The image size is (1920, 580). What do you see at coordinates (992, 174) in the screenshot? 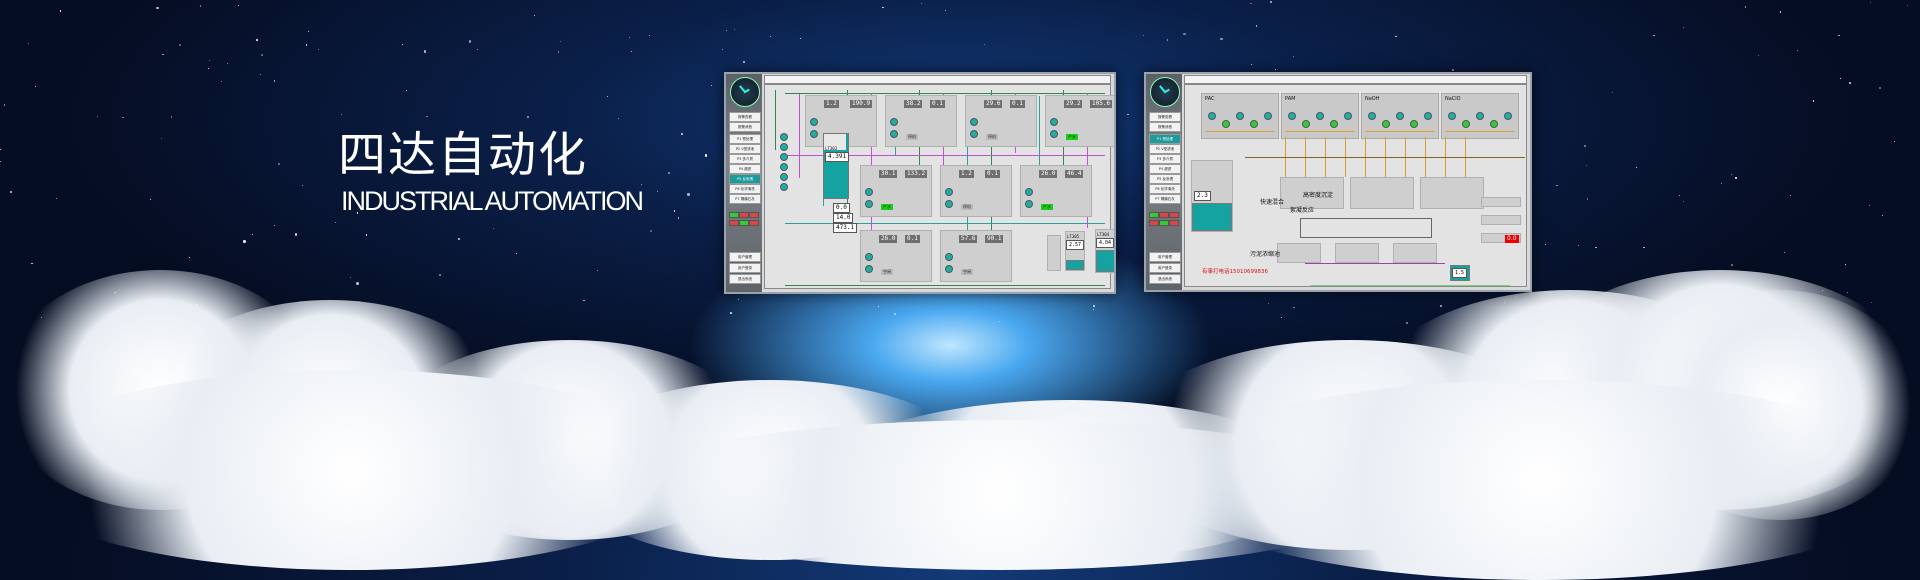
I see `ft-value: 0.1` at bounding box center [992, 174].